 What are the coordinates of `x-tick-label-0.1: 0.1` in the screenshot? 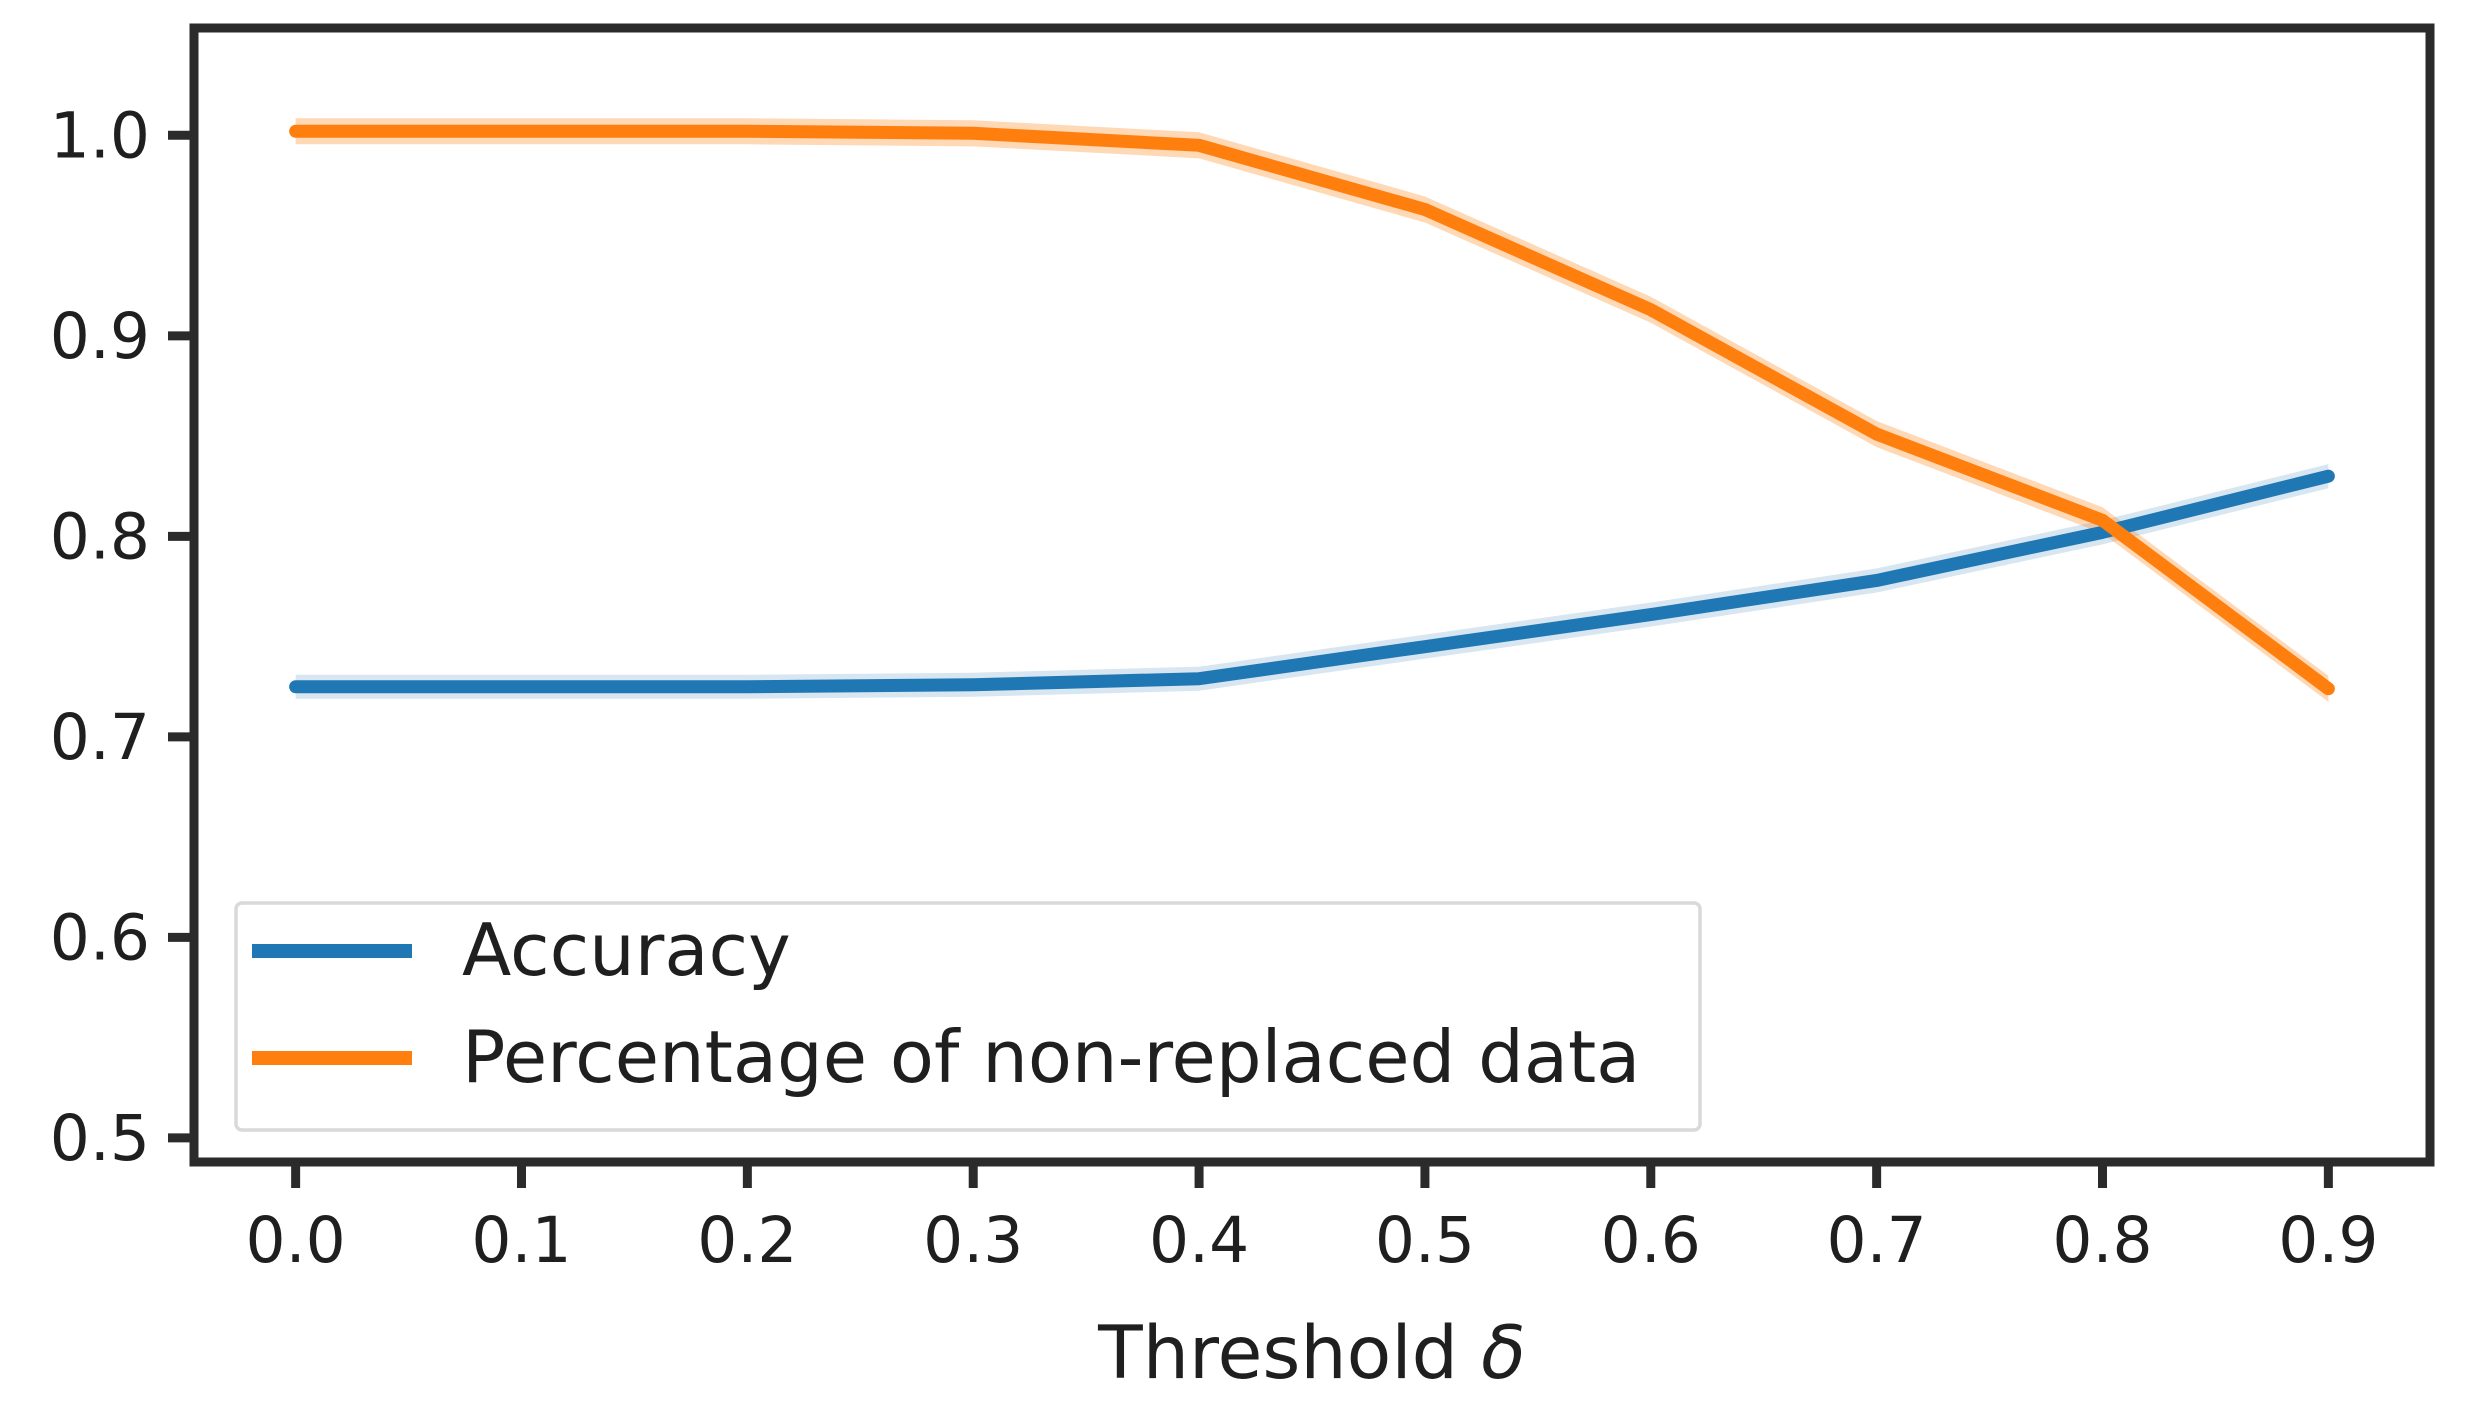 It's located at (521, 1240).